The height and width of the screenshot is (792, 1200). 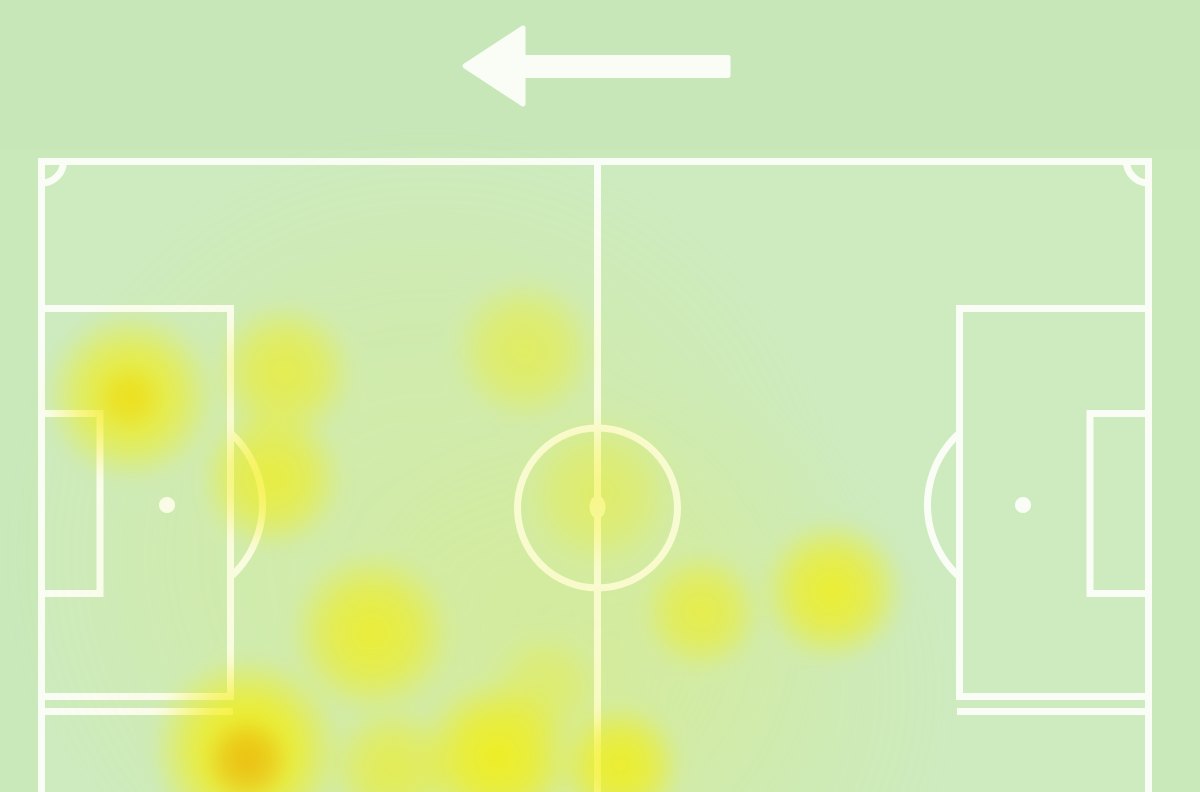 What do you see at coordinates (54, 174) in the screenshot?
I see `corner-arc-top-left` at bounding box center [54, 174].